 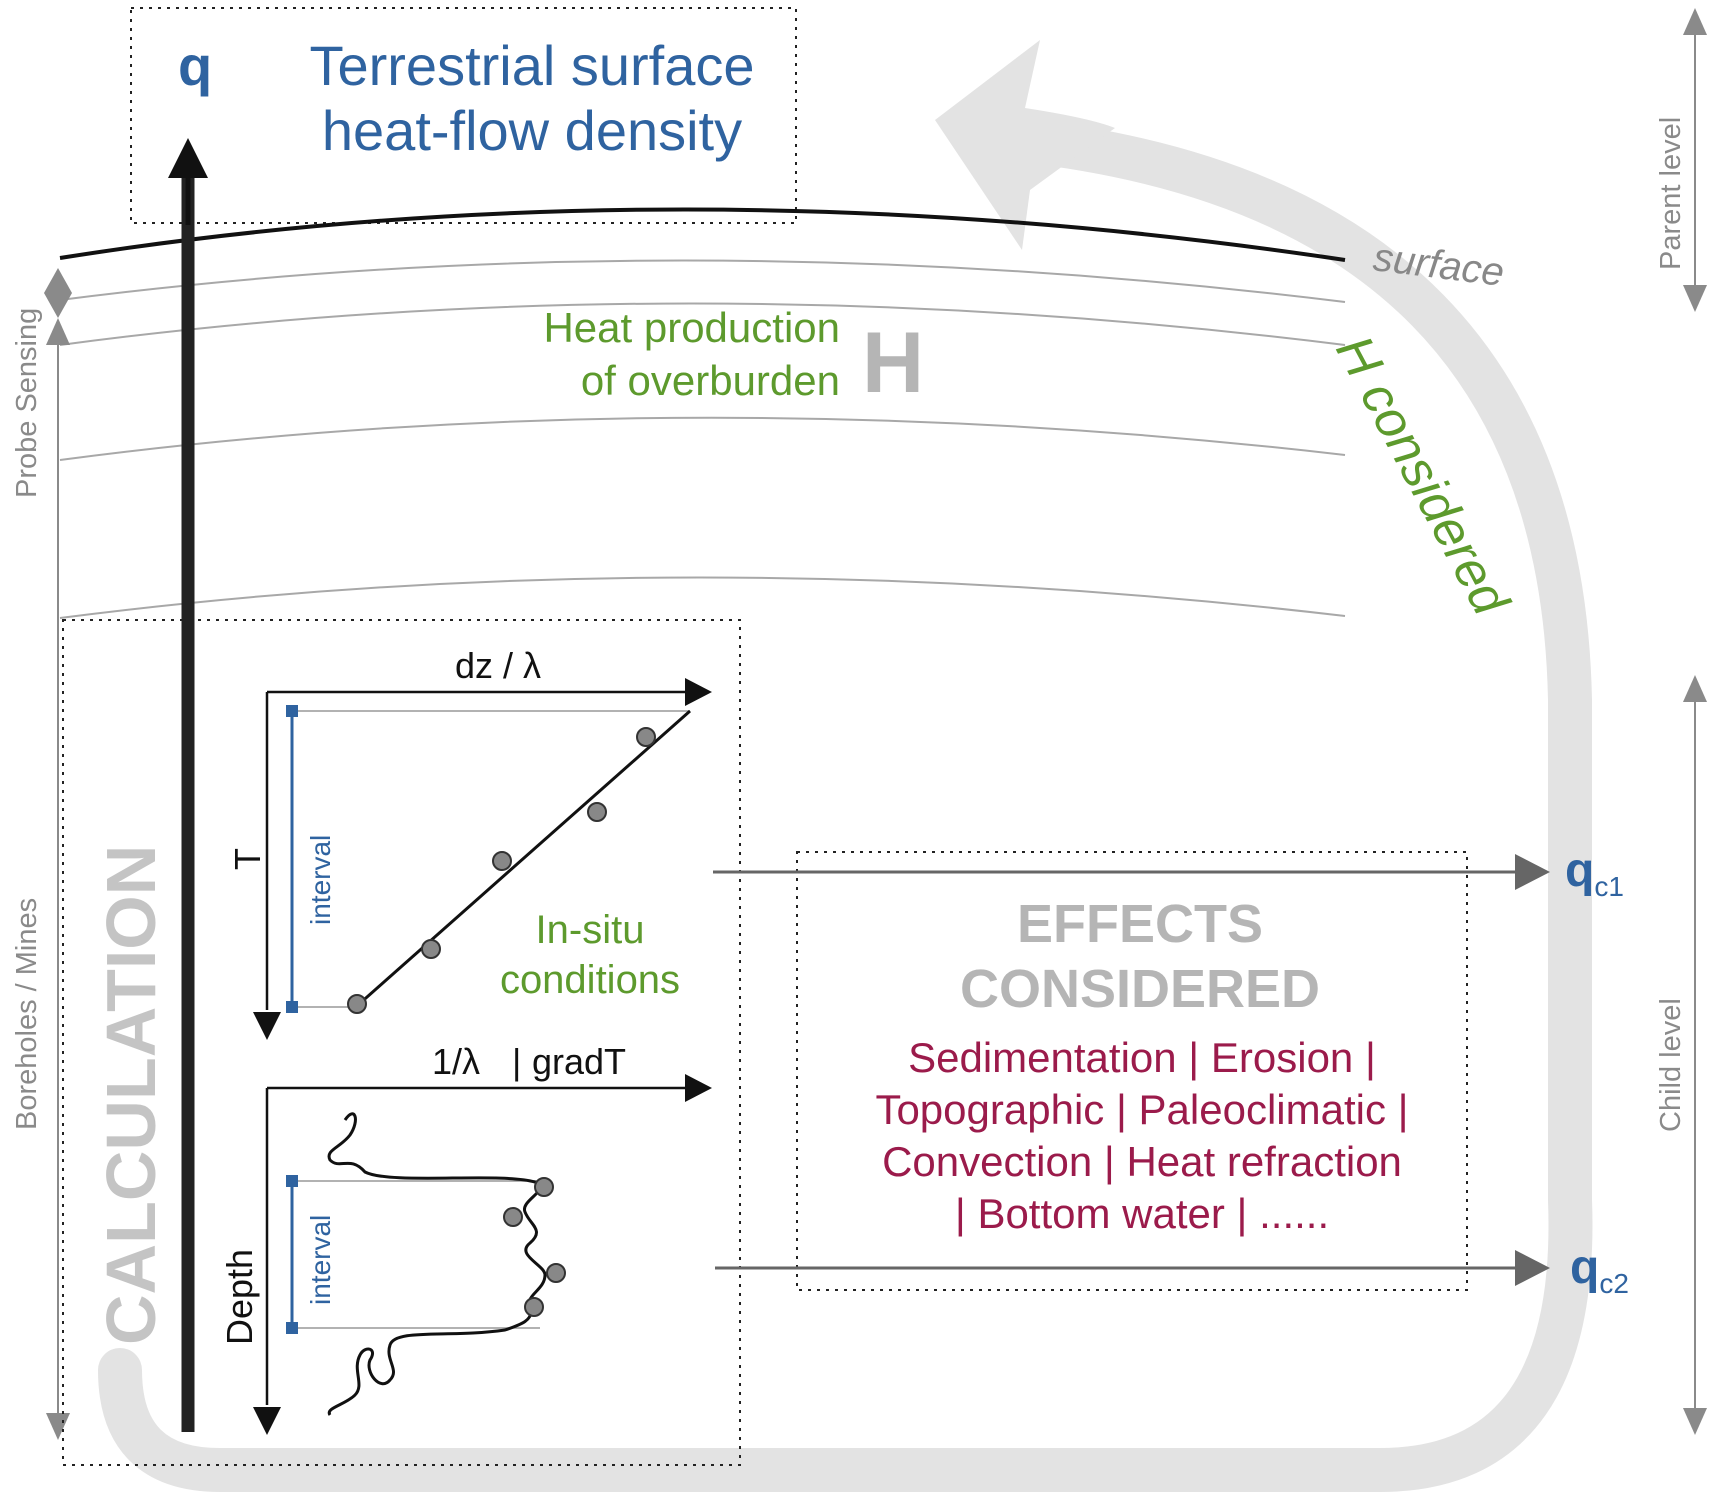 I want to click on parent-level-label: Parent level, so click(x=1671, y=193).